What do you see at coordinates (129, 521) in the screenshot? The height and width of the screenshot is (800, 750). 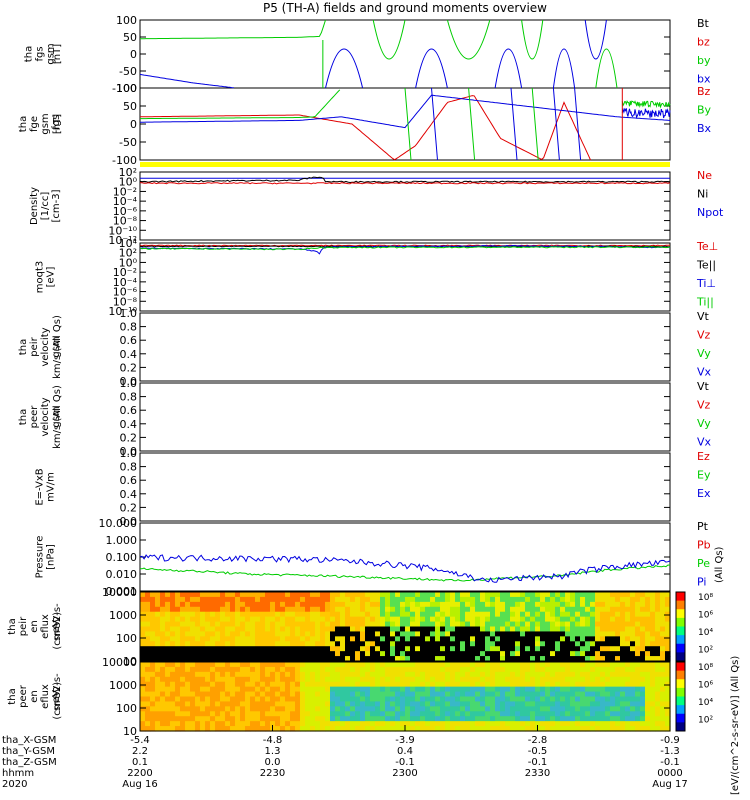 I see `y-tick-label: 0.0` at bounding box center [129, 521].